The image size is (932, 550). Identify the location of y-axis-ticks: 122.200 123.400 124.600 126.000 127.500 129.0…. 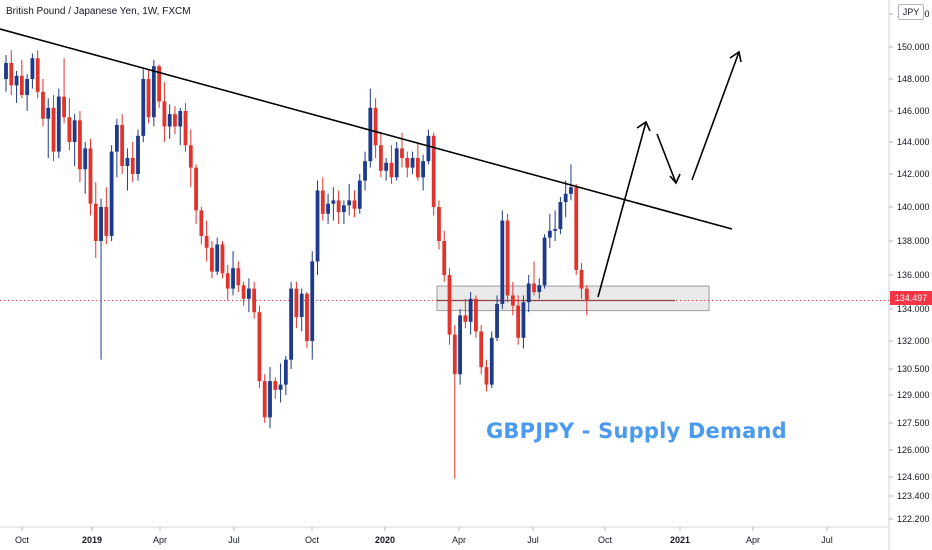
(909, 266).